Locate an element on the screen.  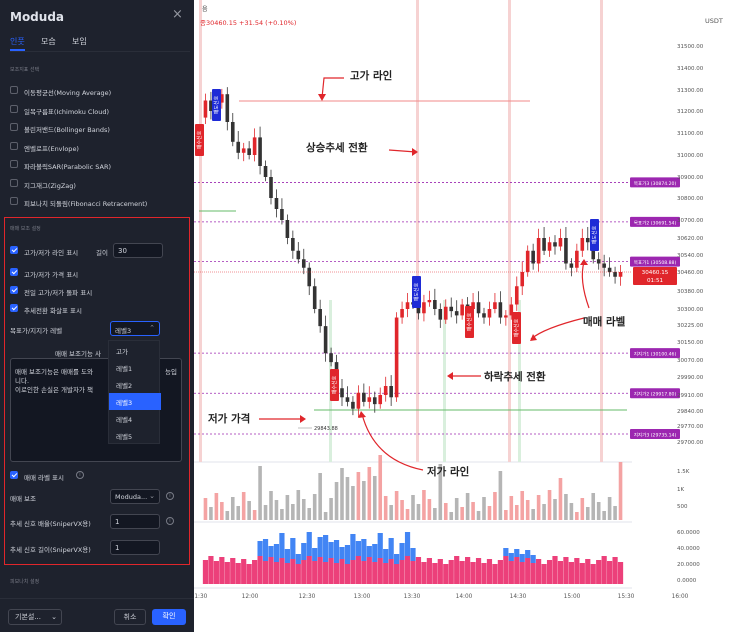
trend-depth-input: 1 is located at coordinates (135, 547).